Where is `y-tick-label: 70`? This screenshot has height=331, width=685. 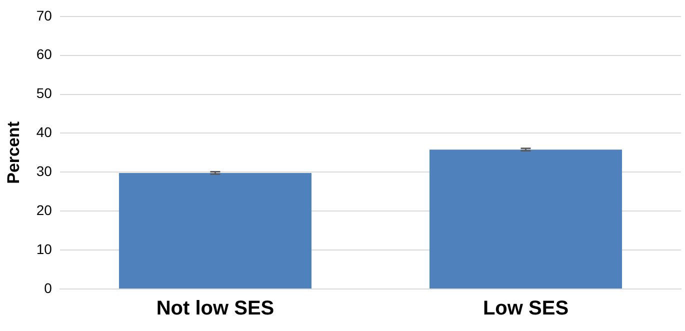
y-tick-label: 70 is located at coordinates (44, 15).